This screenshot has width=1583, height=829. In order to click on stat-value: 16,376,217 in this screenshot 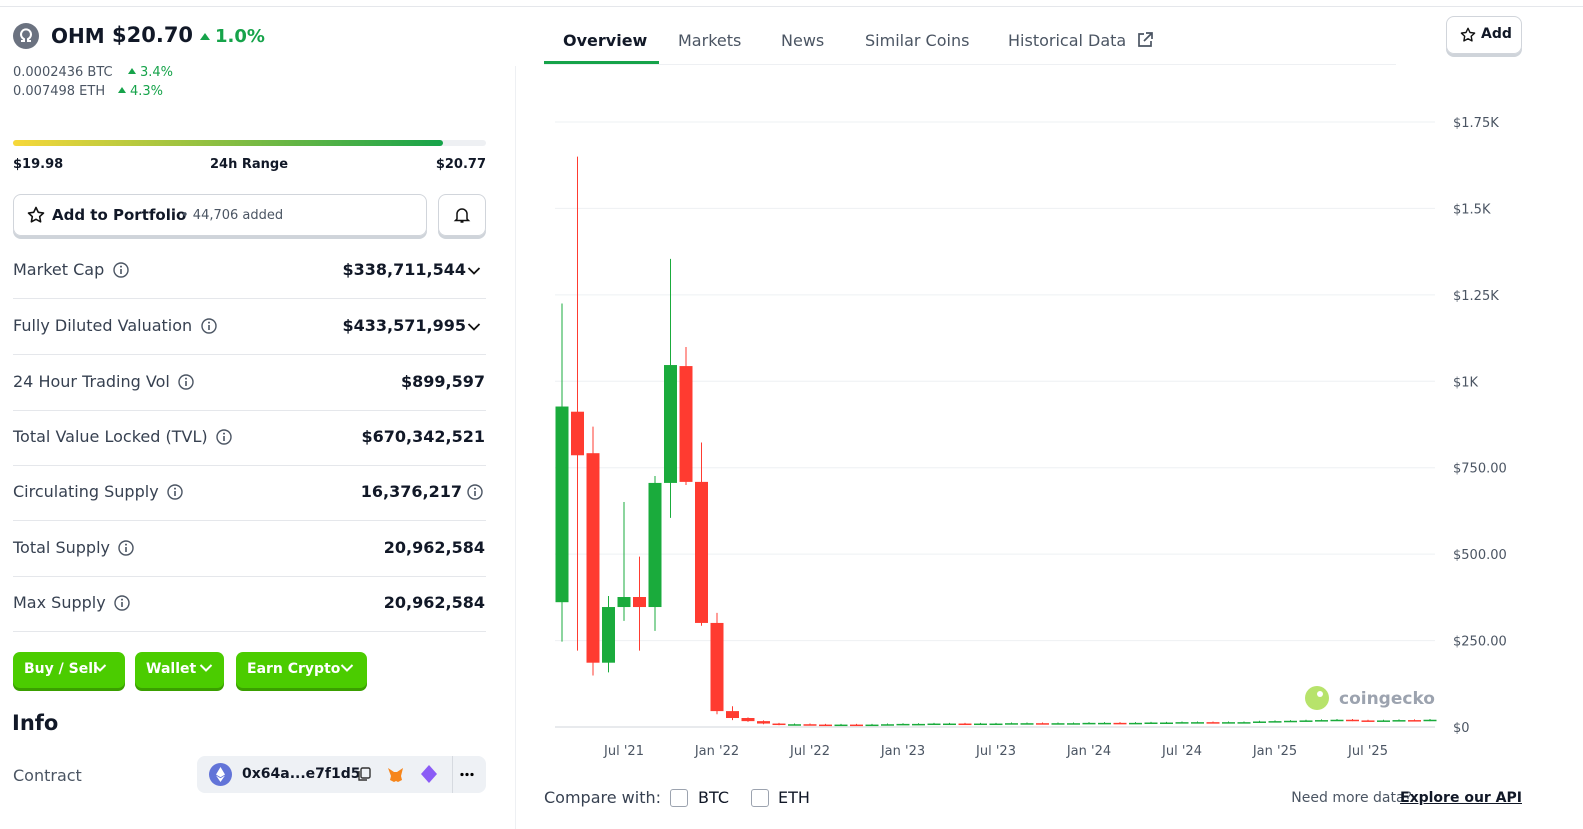, I will do `click(411, 491)`.